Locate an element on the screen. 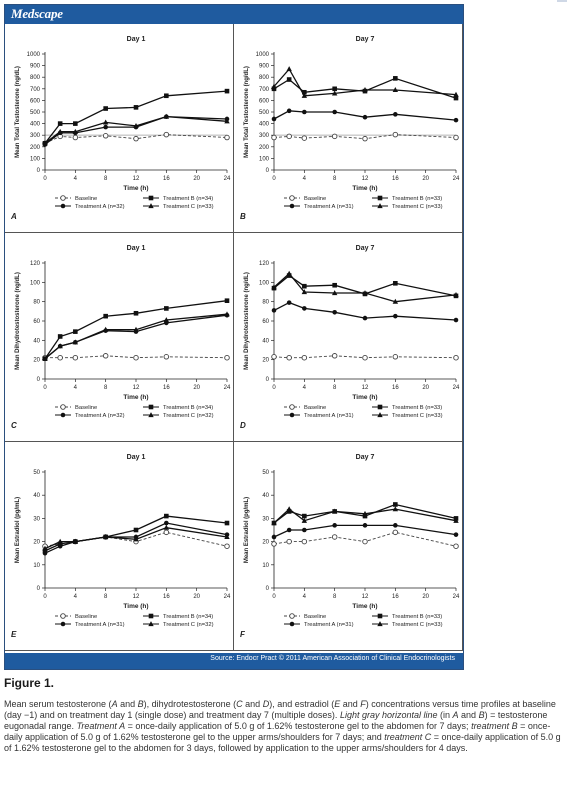 This screenshot has width=567, height=800. caption-segment: ) = testosterone eugonadal range. is located at coordinates (276, 720).